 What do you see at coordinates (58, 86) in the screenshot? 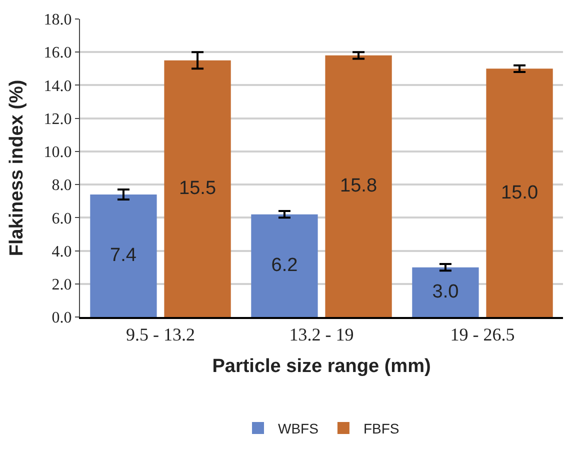
I see `y-tick-label: 14.0` at bounding box center [58, 86].